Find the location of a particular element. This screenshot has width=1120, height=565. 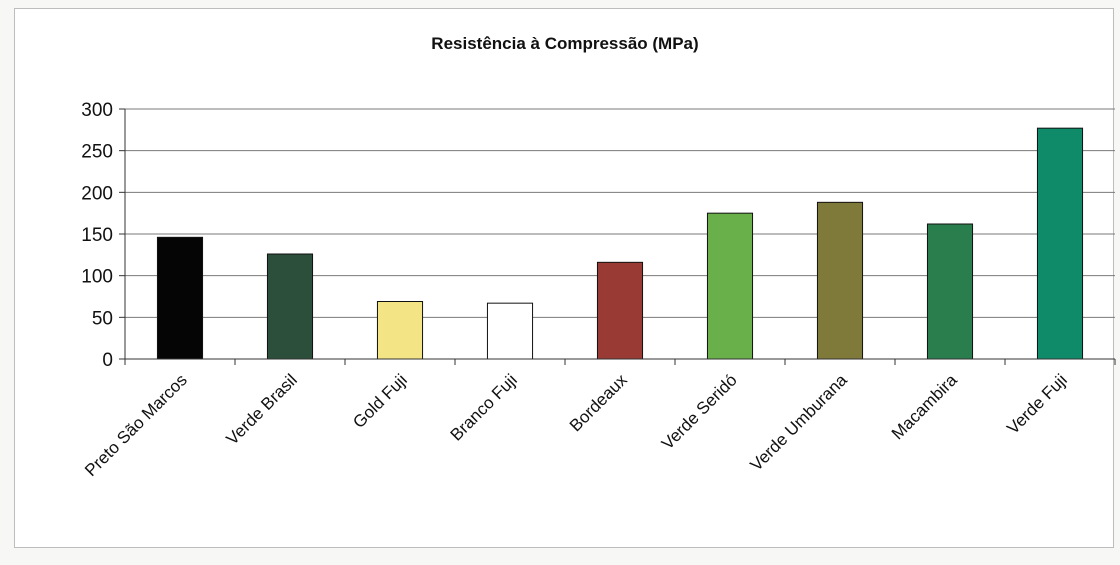

x-tick-label: Verde Brasil is located at coordinates (262, 409).